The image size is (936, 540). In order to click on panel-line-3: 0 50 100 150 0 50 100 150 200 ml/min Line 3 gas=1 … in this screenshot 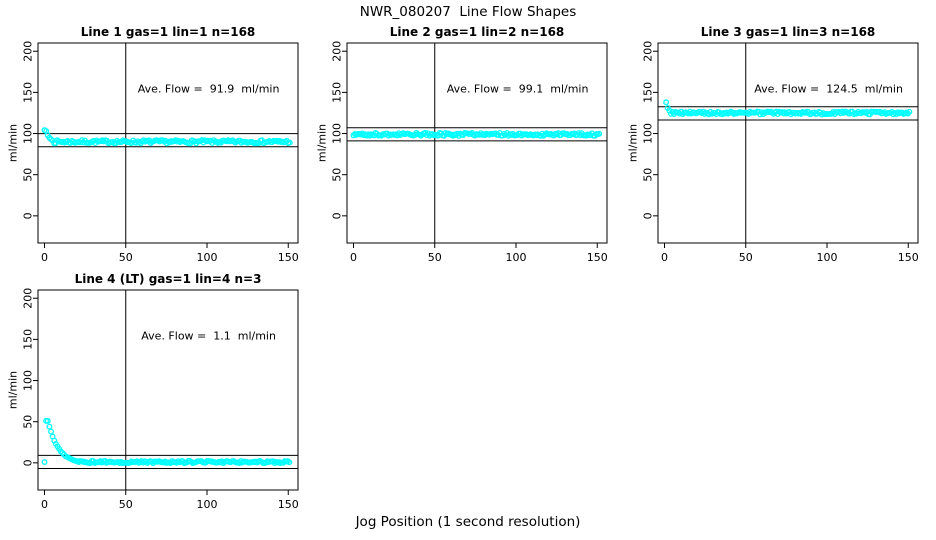, I will do `click(773, 144)`.